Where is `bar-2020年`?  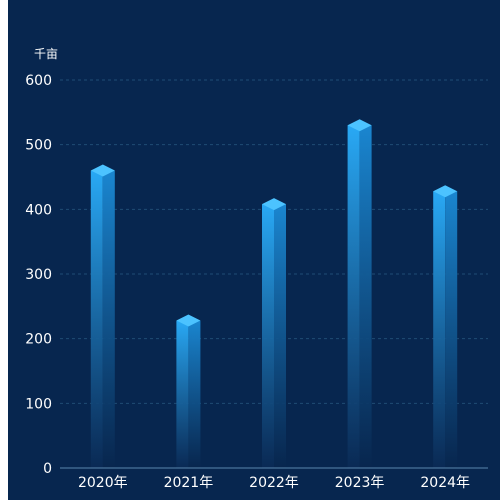 bar-2020年 is located at coordinates (102, 316).